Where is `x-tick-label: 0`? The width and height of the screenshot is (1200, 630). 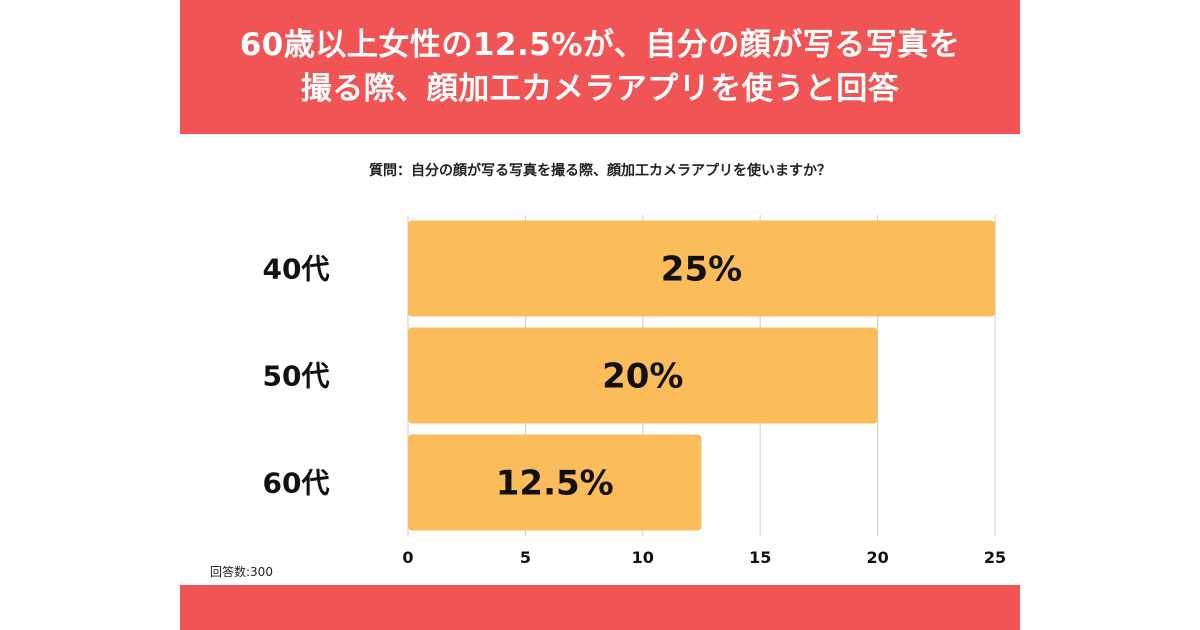
x-tick-label: 0 is located at coordinates (407, 557).